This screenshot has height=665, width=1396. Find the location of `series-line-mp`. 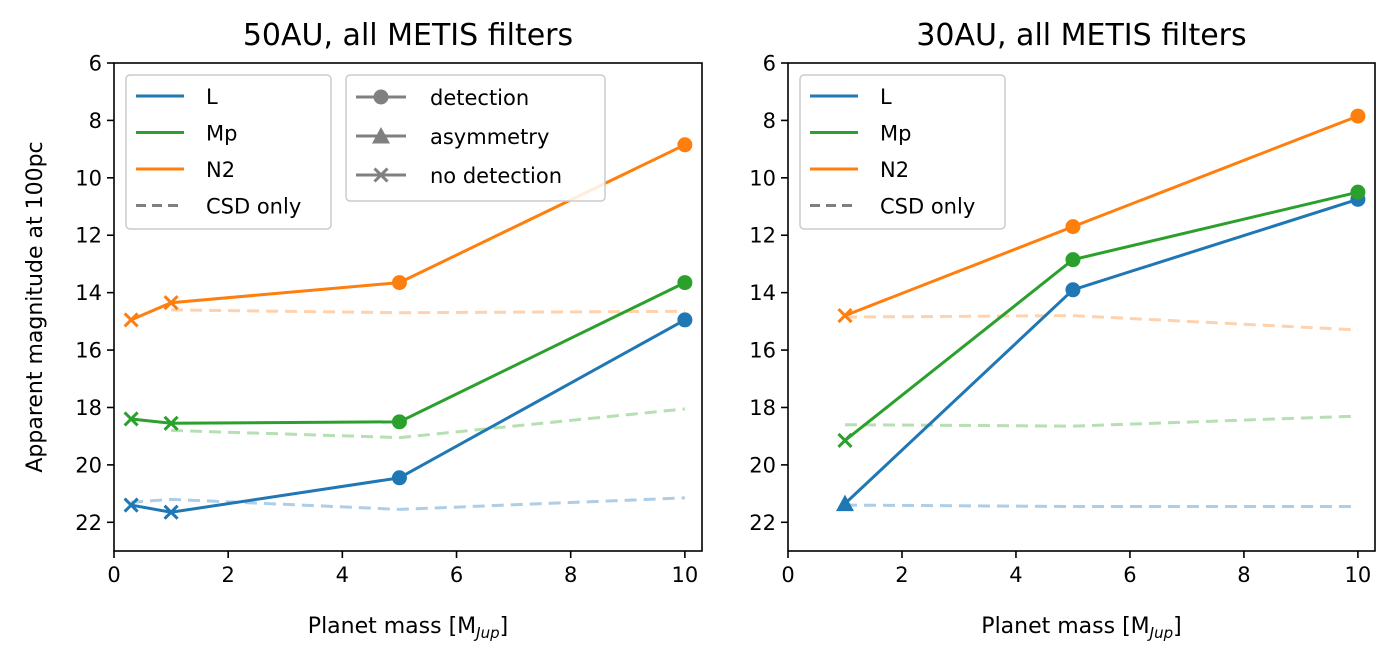

series-line-mp is located at coordinates (408, 353).